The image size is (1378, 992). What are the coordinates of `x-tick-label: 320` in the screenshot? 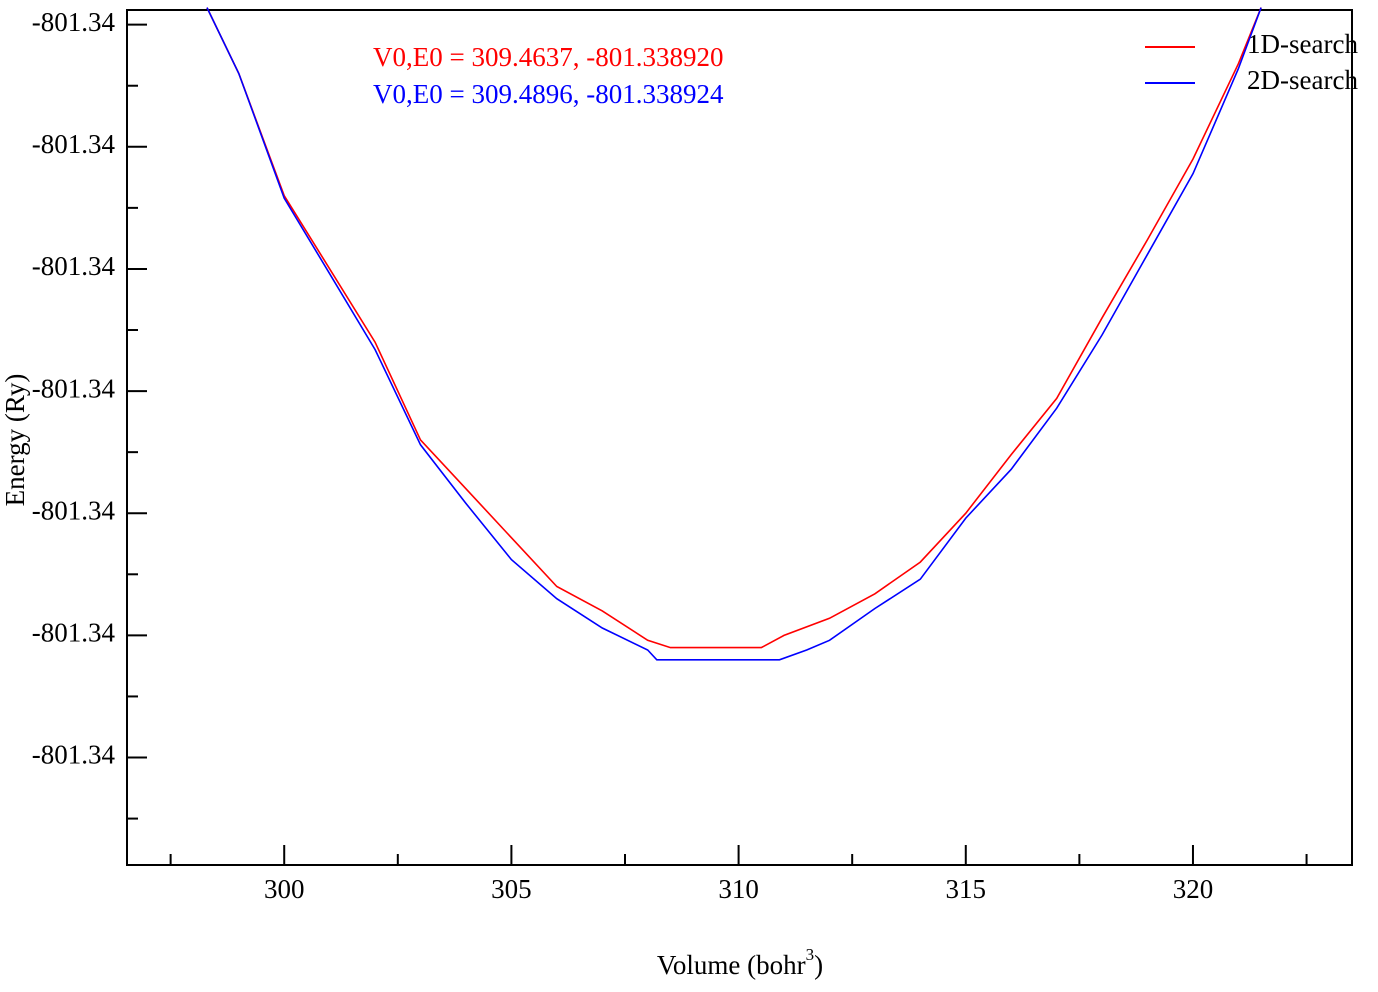 It's located at (1193, 889).